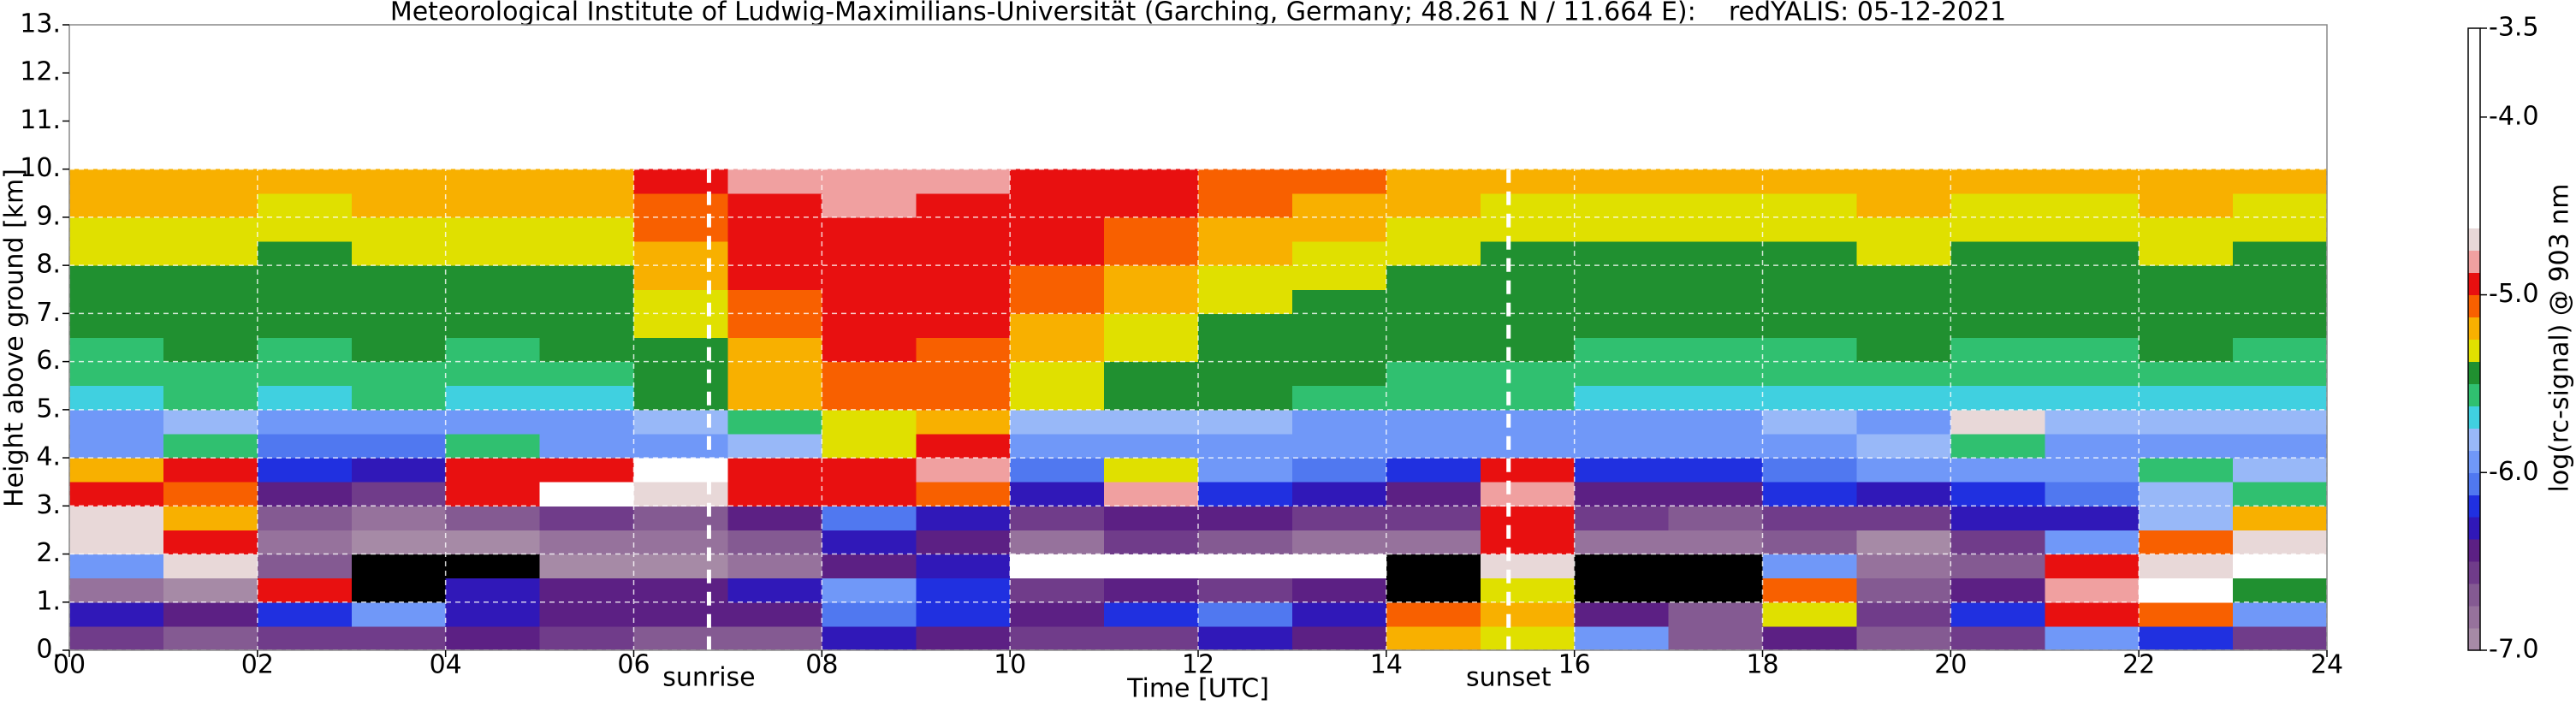 The height and width of the screenshot is (705, 2576). I want to click on x-tick-label: 10, so click(1010, 665).